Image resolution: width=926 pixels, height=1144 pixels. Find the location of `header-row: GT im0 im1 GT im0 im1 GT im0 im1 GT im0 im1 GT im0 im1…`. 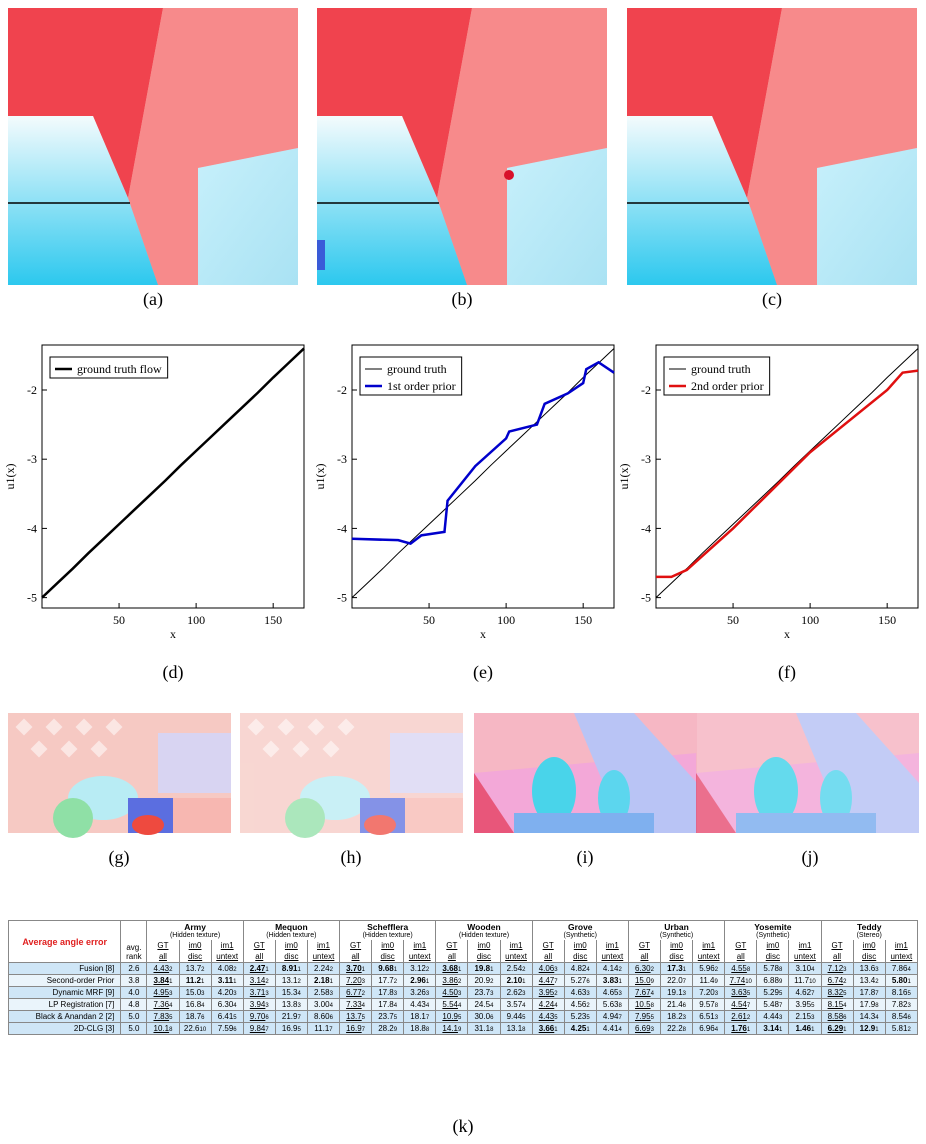

header-row: GT im0 im1 GT im0 im1 GT im0 im1 GT im0 im1 GT im0 im1… is located at coordinates (464, 945).